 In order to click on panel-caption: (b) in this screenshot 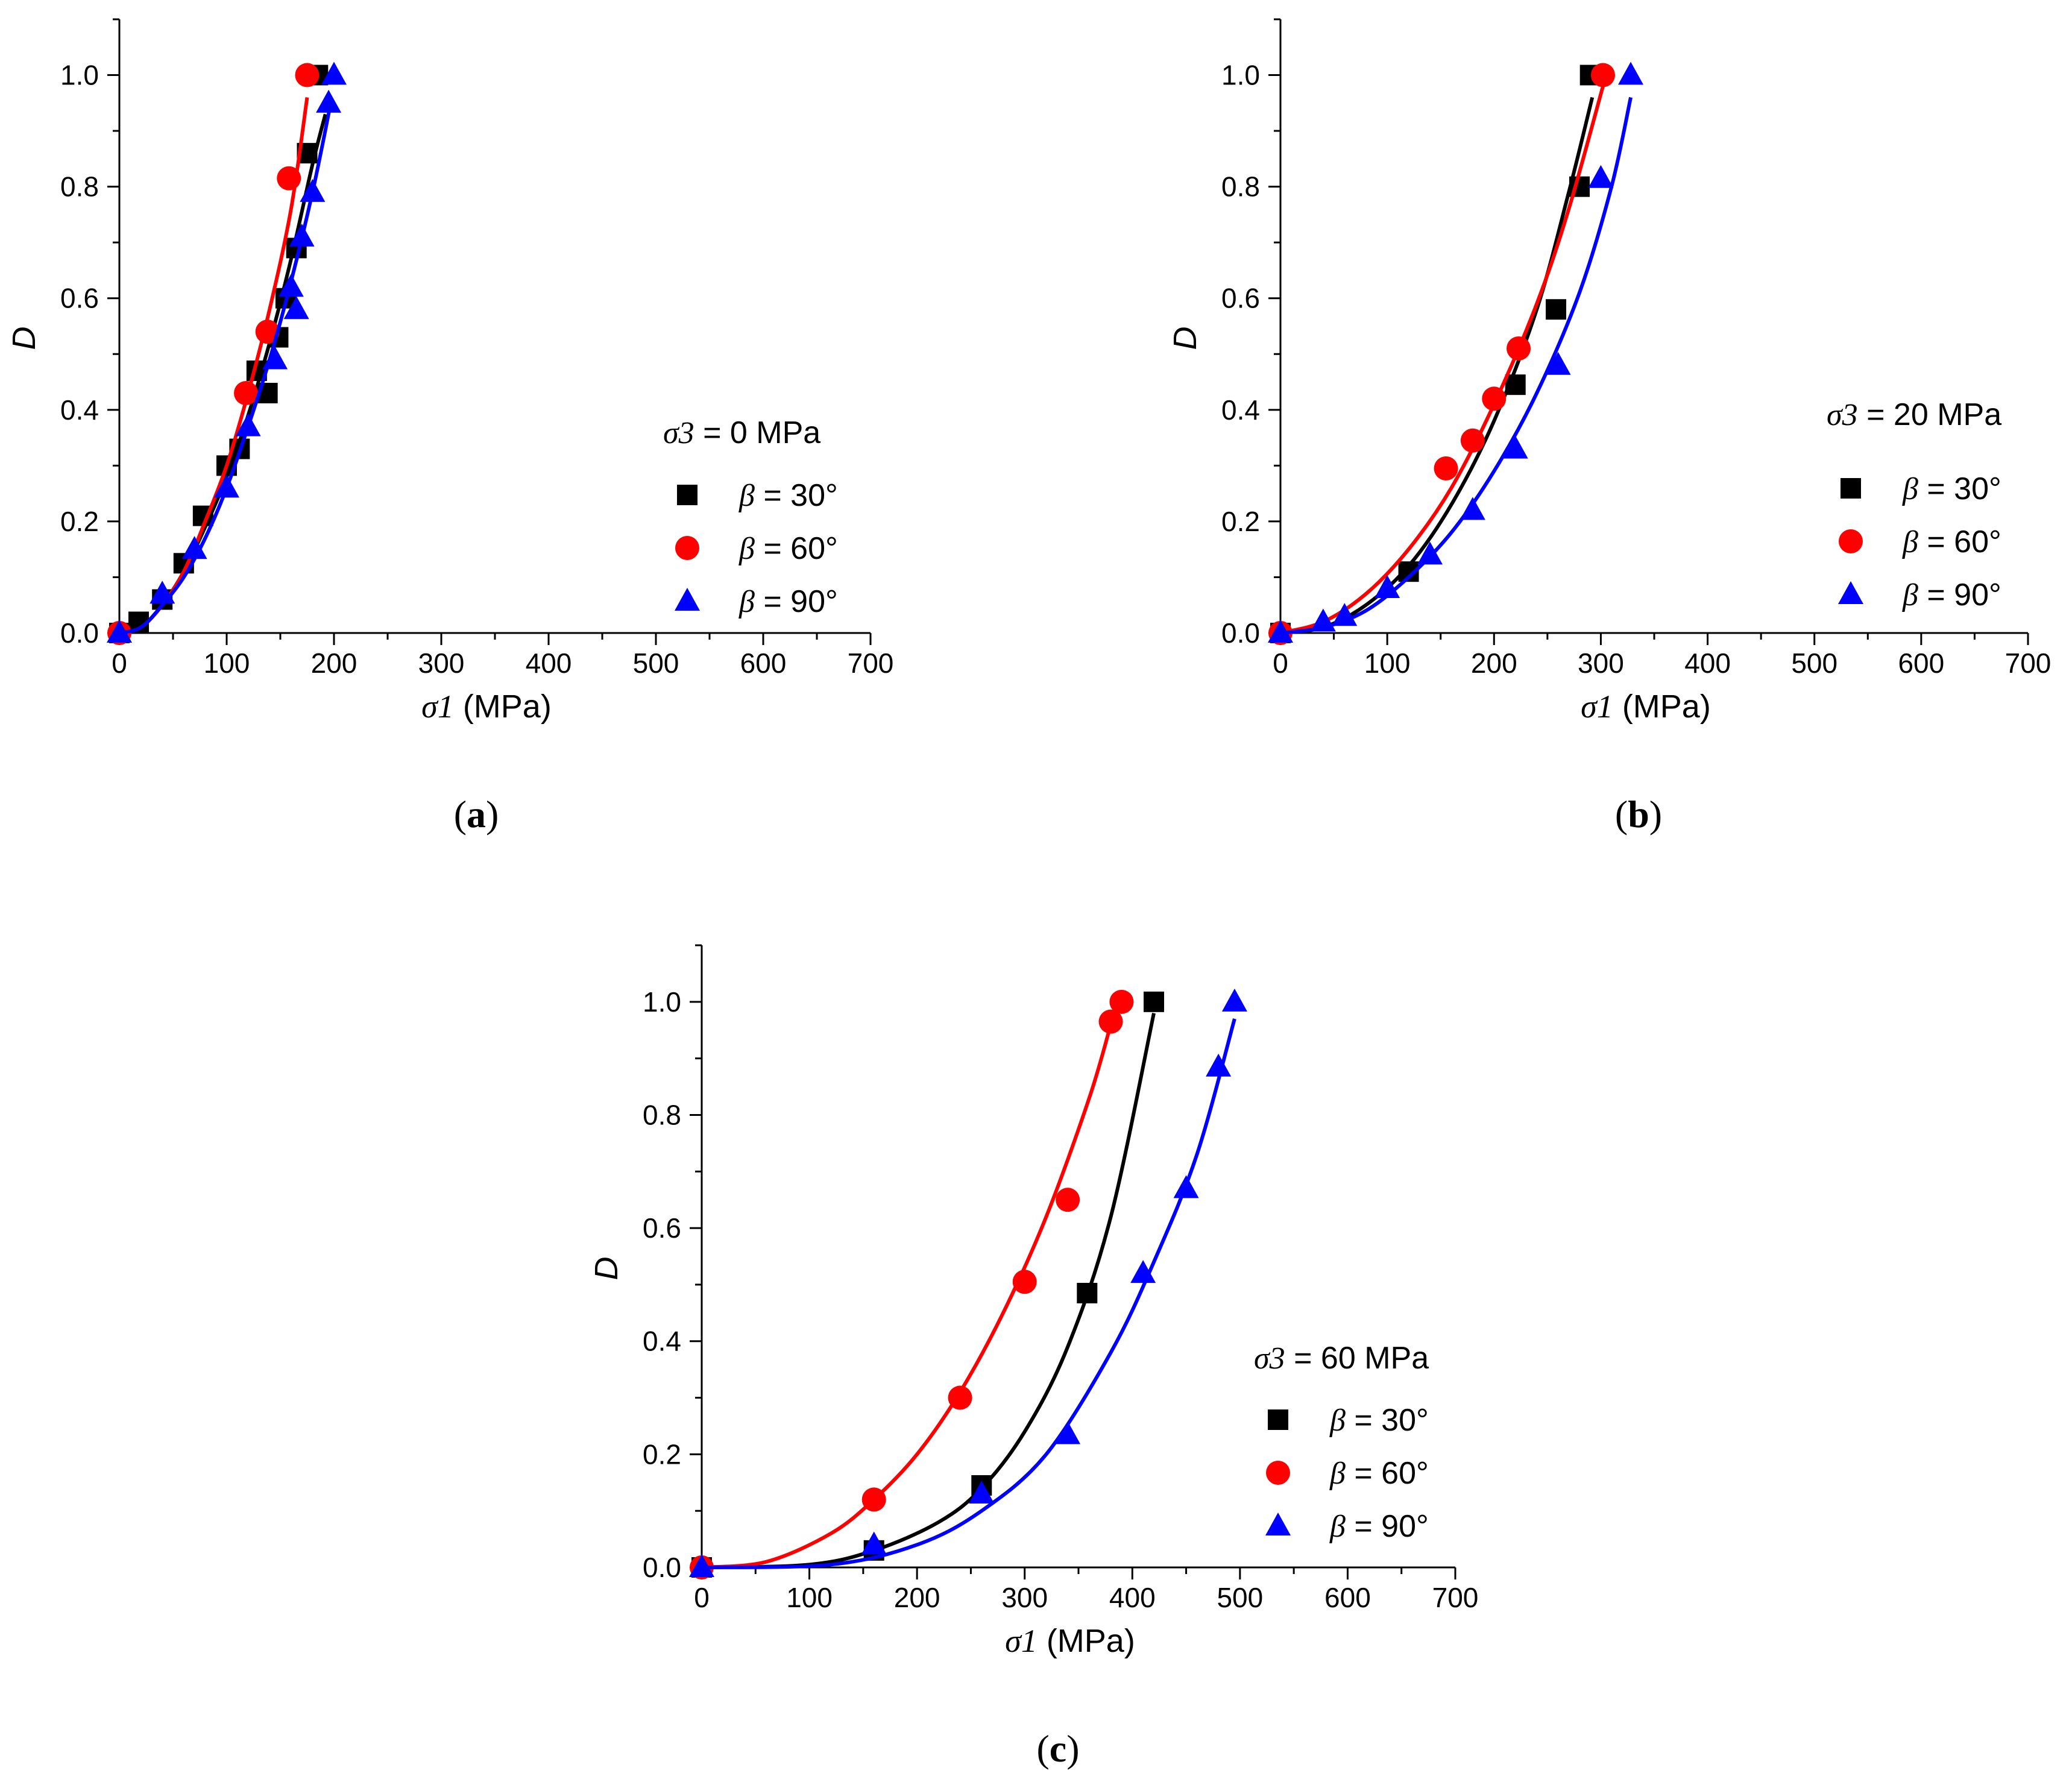, I will do `click(1638, 814)`.